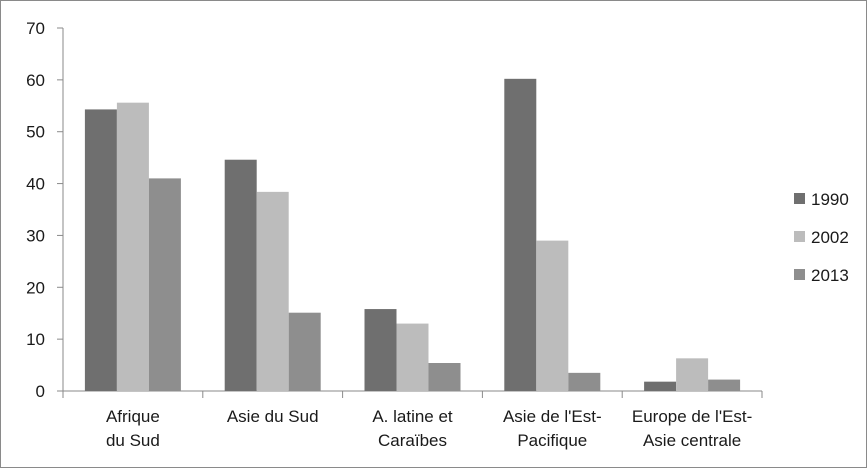  What do you see at coordinates (164, 284) in the screenshot?
I see `bar-2013-cat0` at bounding box center [164, 284].